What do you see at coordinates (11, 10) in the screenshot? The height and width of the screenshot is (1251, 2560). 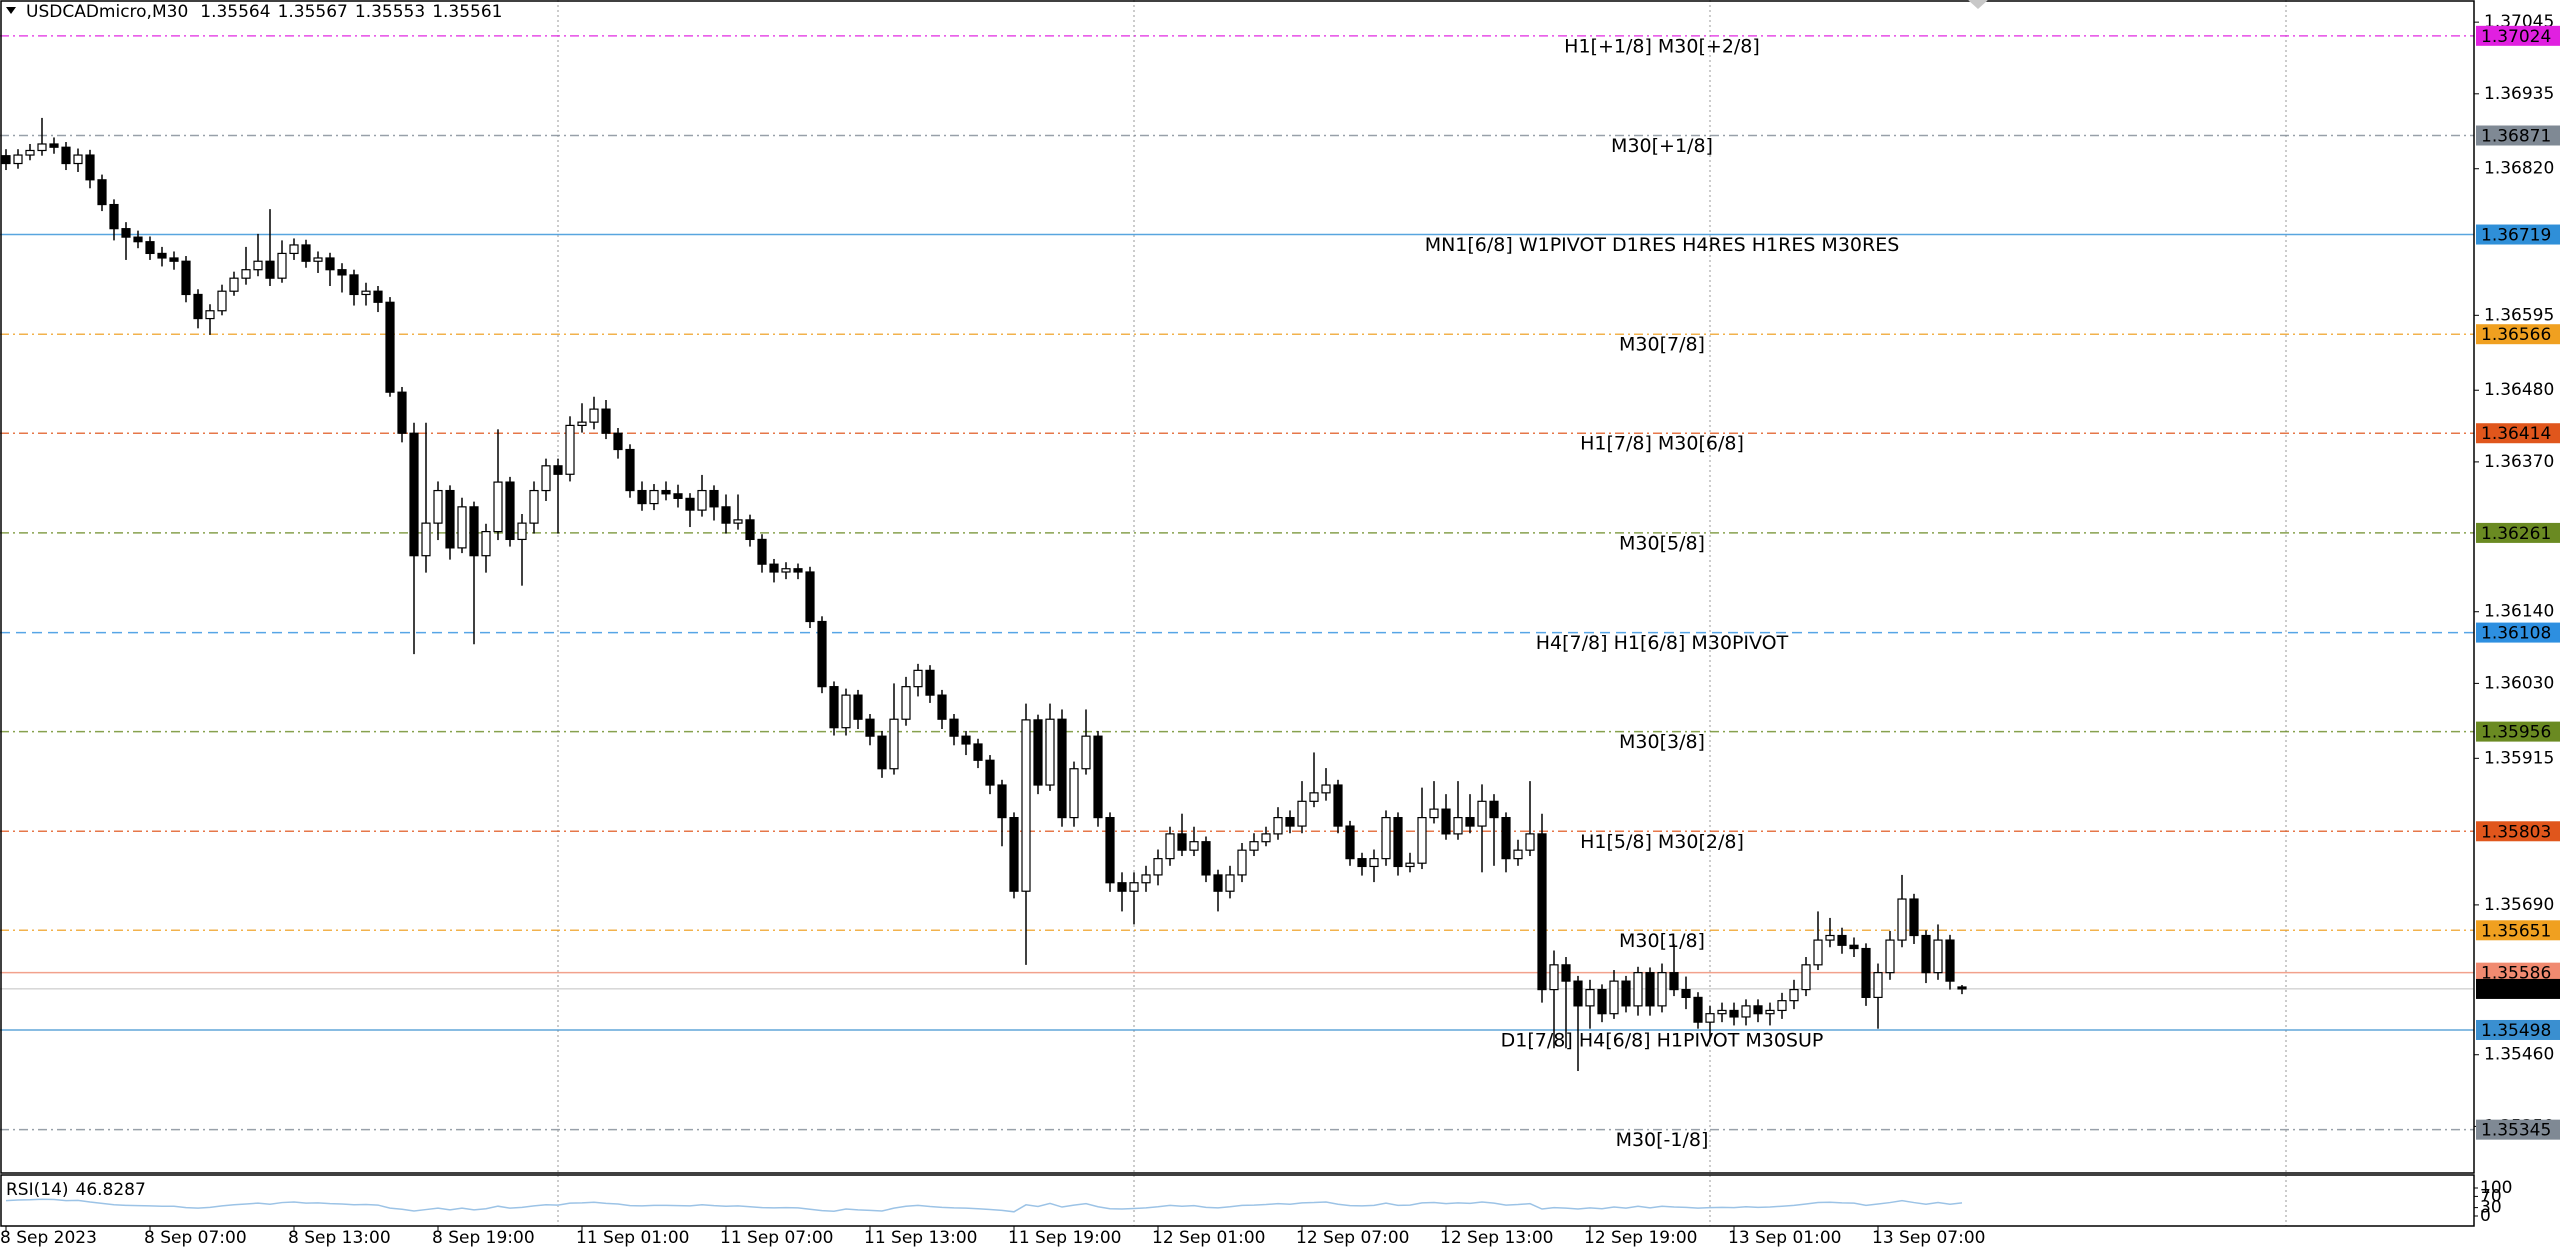 I see `menu-arrow` at bounding box center [11, 10].